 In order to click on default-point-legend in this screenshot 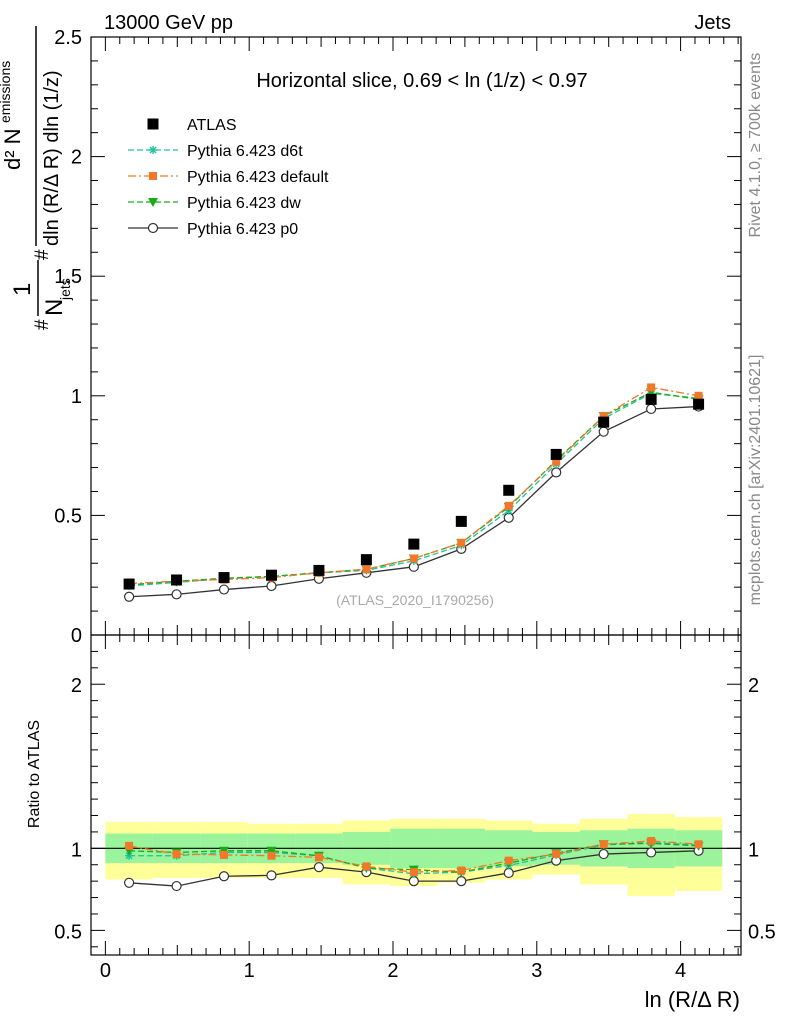, I will do `click(153, 176)`.